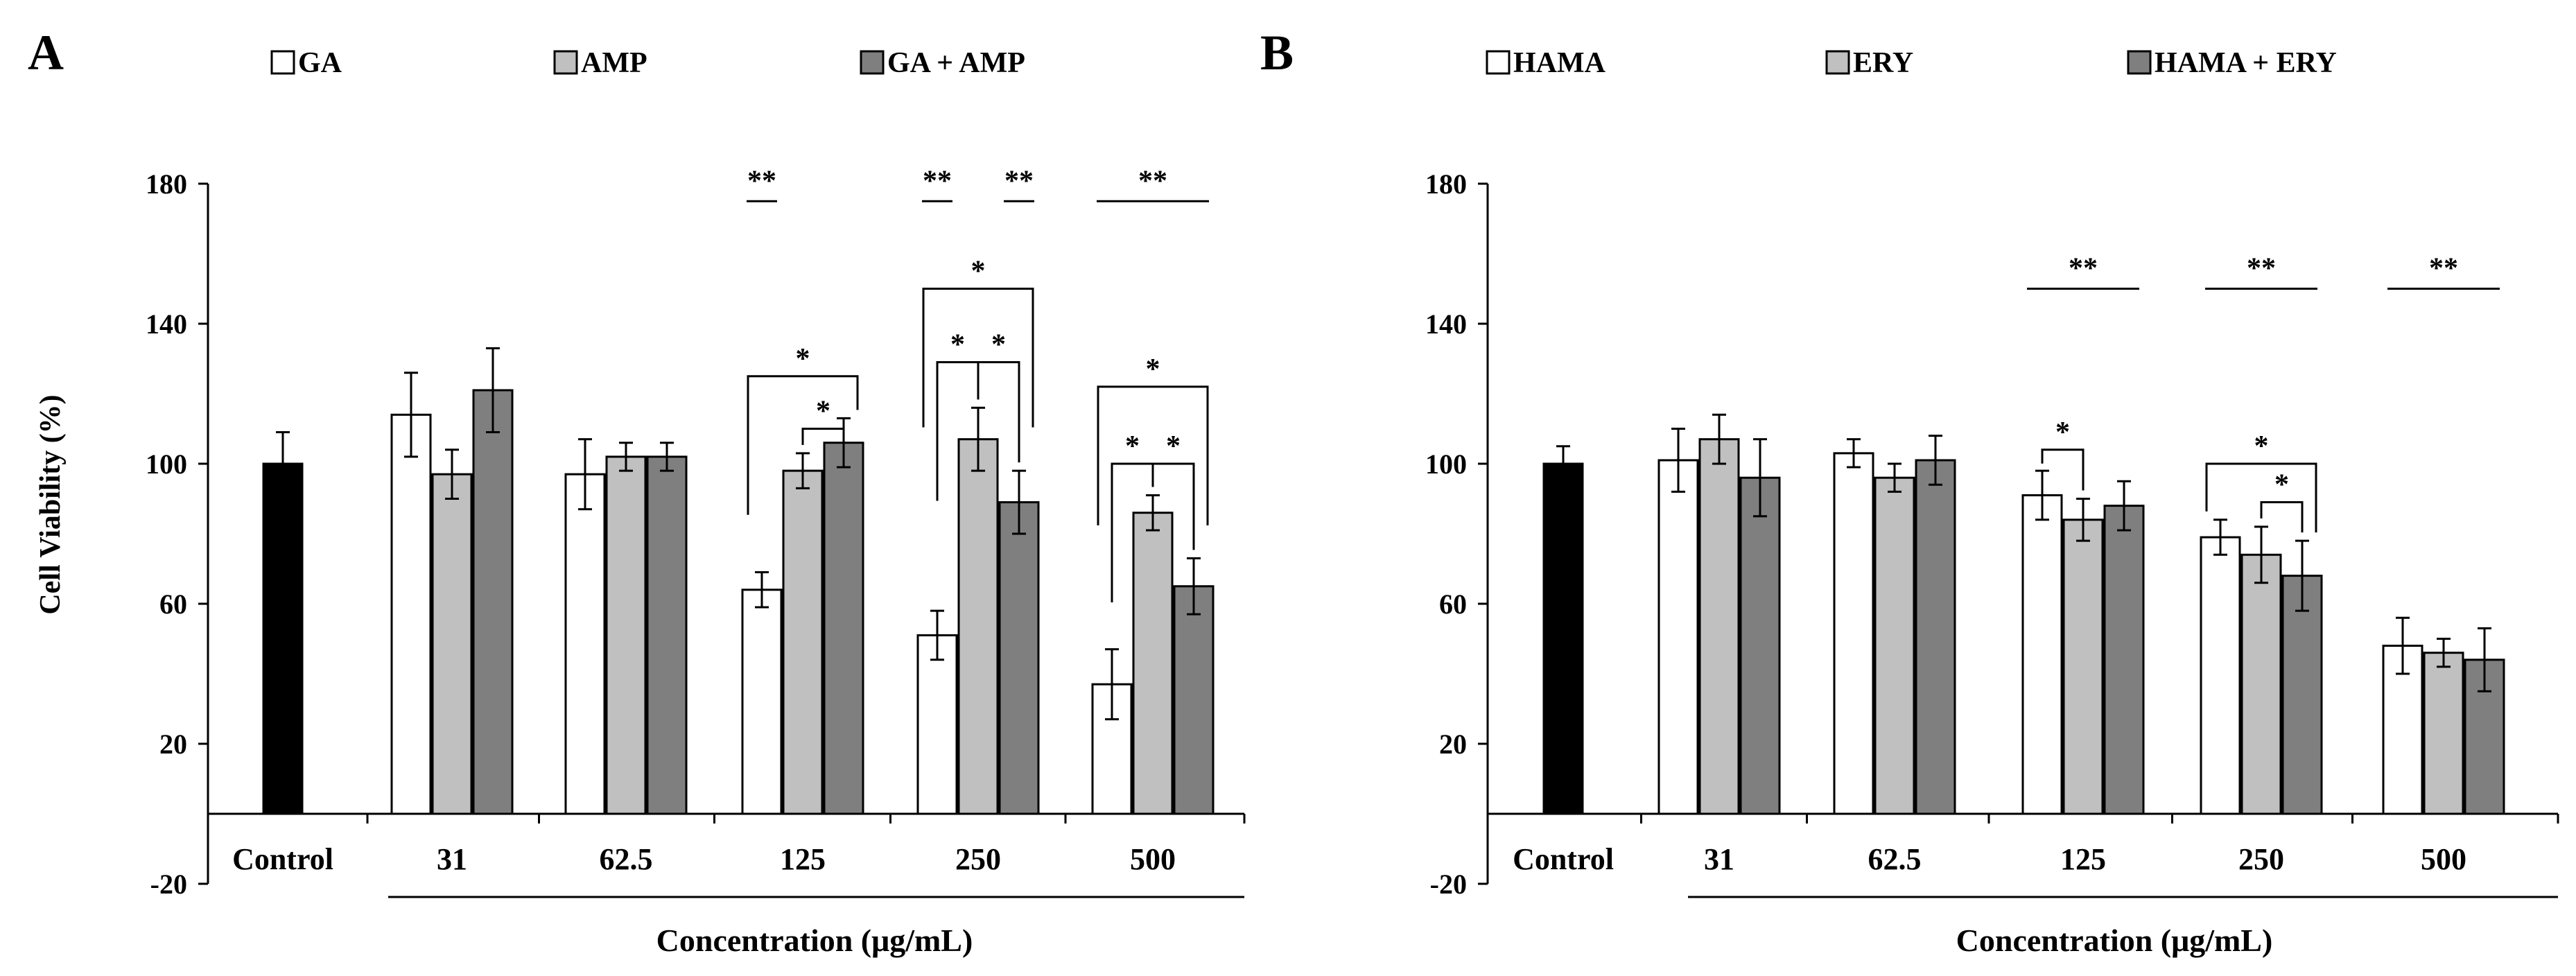 This screenshot has height=976, width=2576. Describe the element at coordinates (565, 63) in the screenshot. I see `legend-swatch-amp` at that location.